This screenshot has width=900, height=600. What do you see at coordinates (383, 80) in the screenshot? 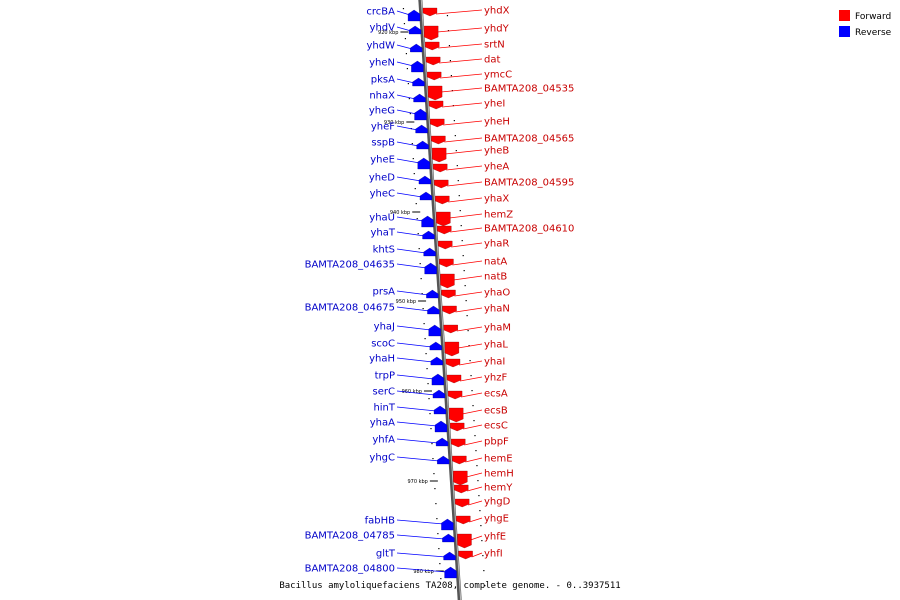
I see `reverse-gene-label: pksA` at bounding box center [383, 80].